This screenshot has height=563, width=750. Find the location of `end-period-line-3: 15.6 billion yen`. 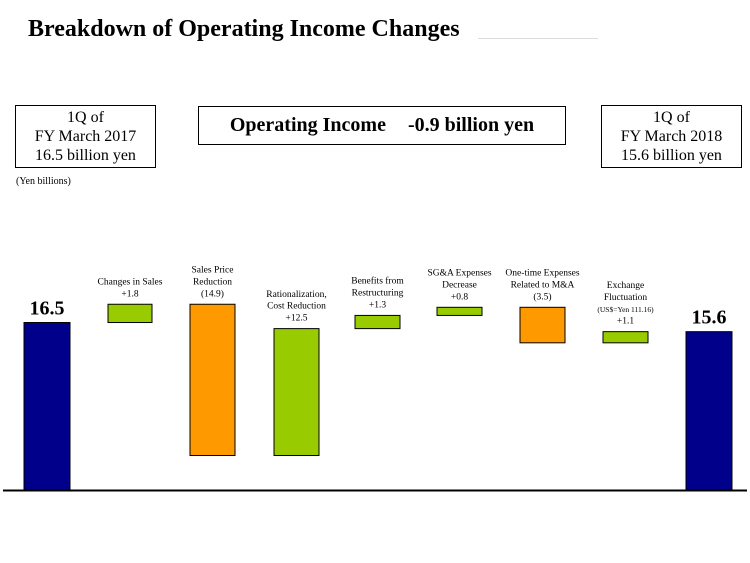

end-period-line-3: 15.6 billion yen is located at coordinates (671, 155).